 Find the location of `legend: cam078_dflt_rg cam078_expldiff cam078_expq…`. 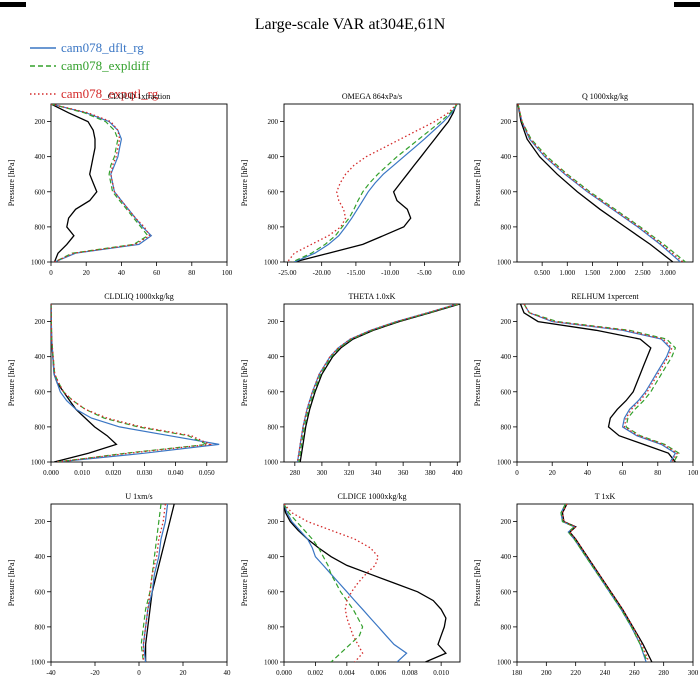

legend: cam078_dflt_rg cam078_expldiff cam078_expq… is located at coordinates (160, 55).